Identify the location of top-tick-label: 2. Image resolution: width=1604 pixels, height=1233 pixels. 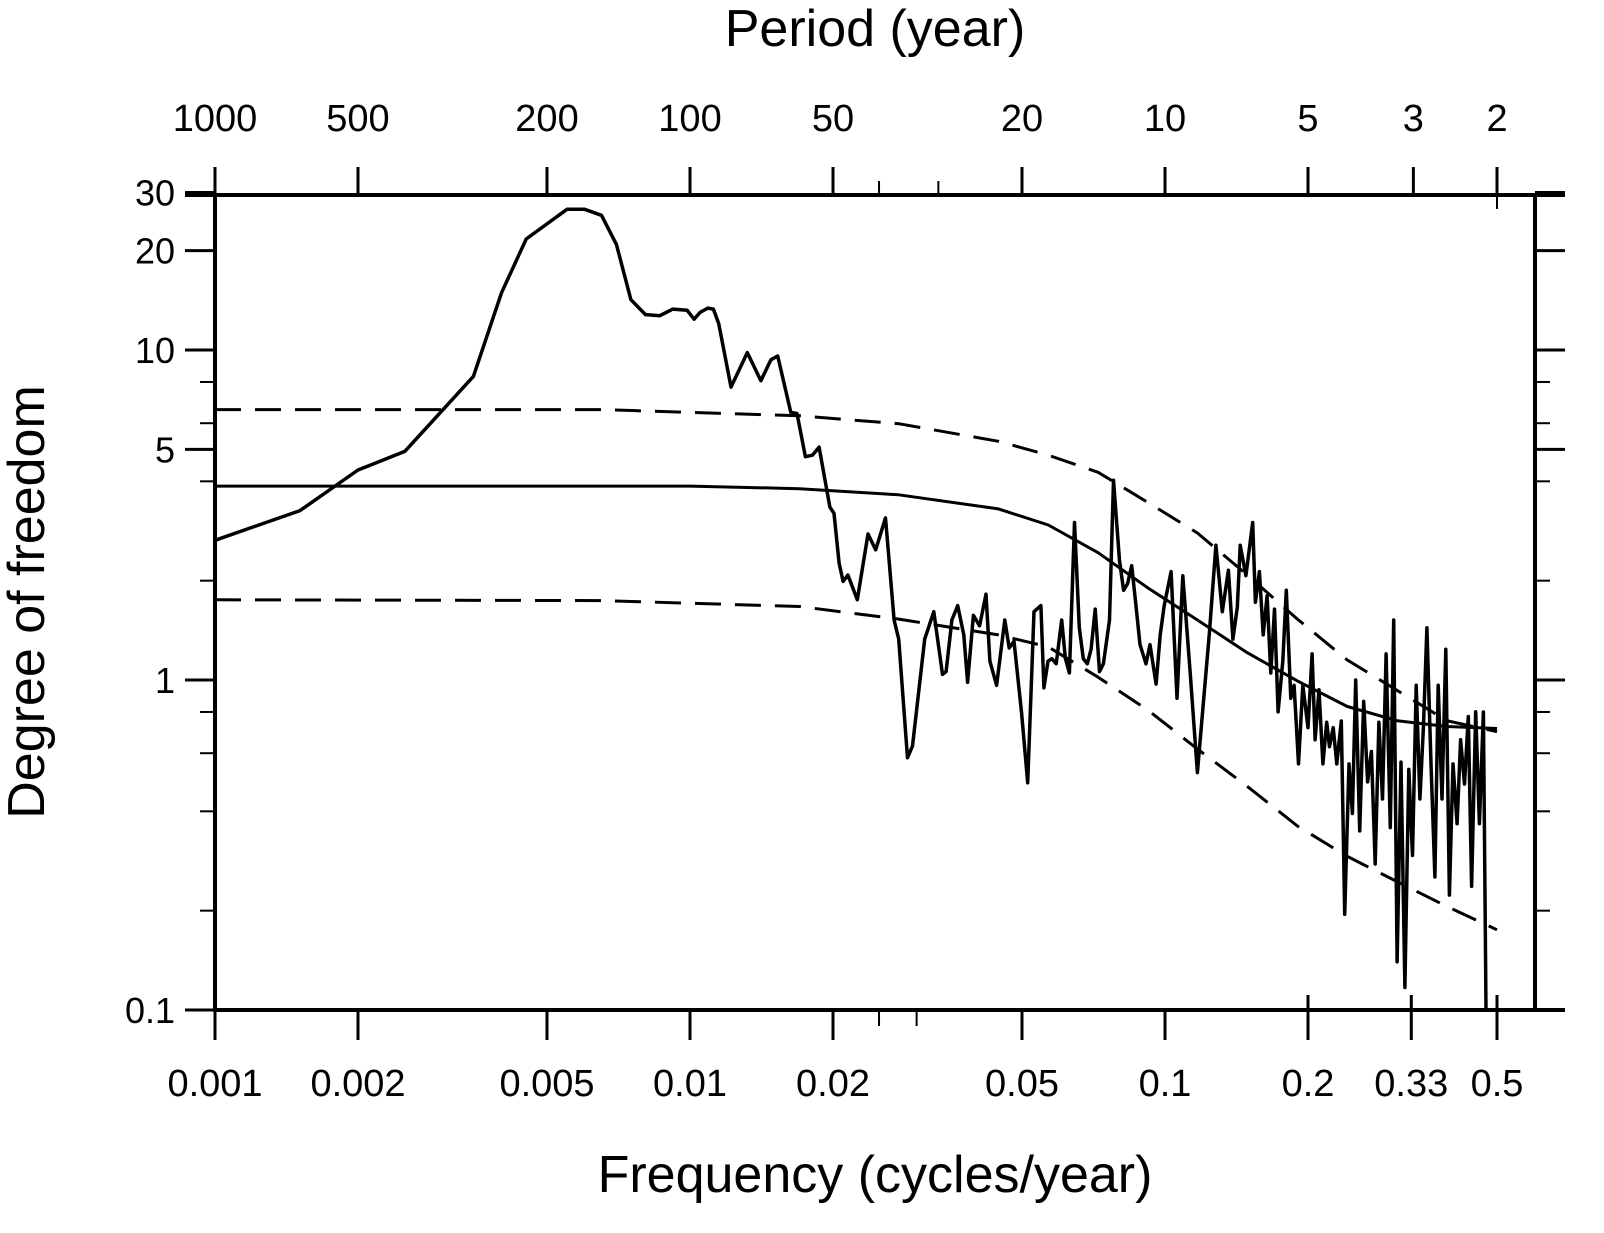
(1496, 119).